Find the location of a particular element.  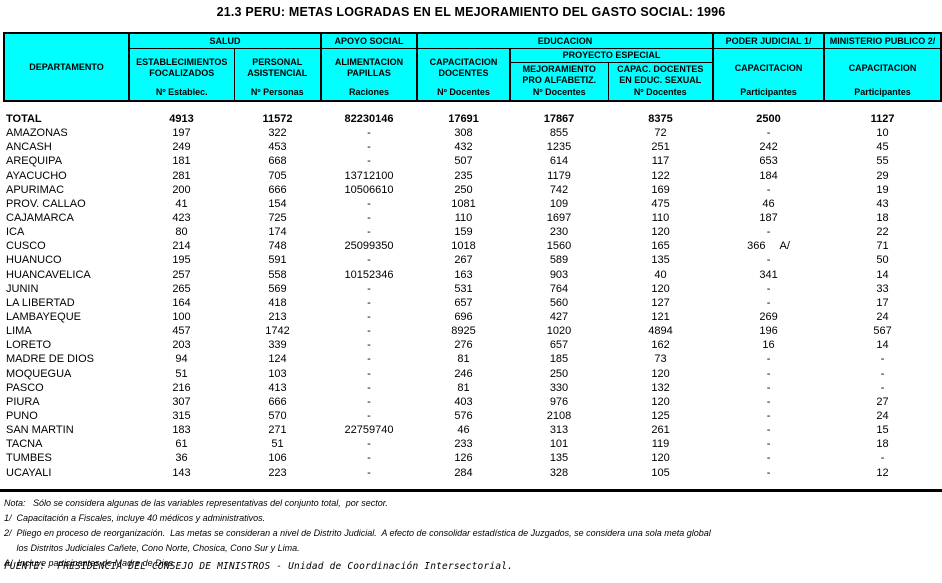

row-department: LAMBAYEQUE is located at coordinates (43, 317).